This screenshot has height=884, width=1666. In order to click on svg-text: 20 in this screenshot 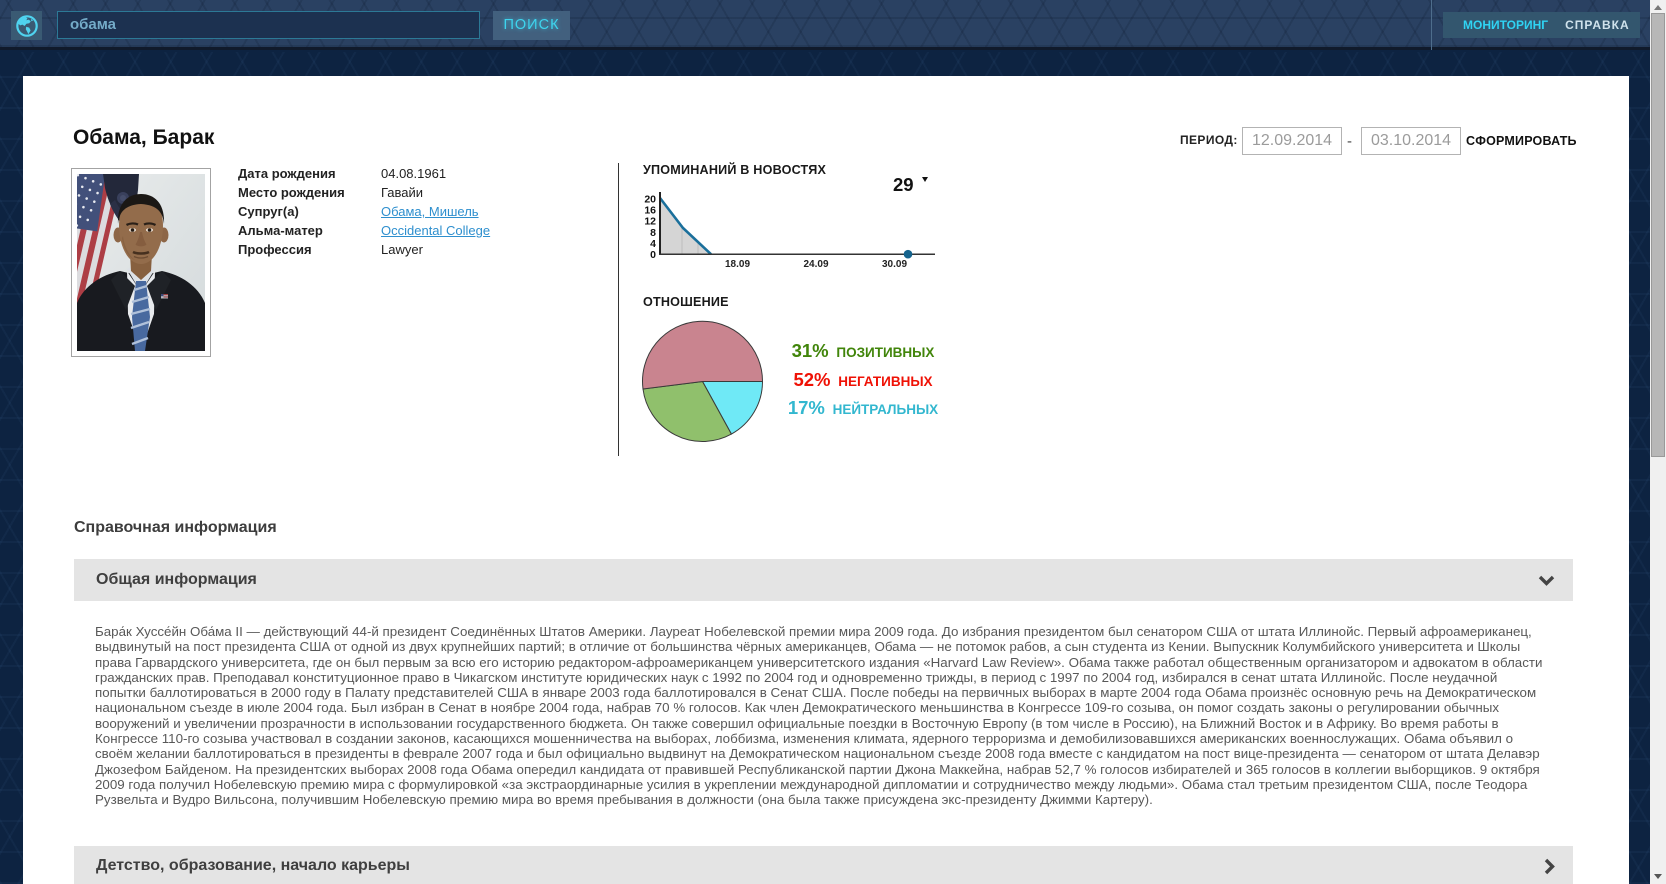, I will do `click(650, 200)`.